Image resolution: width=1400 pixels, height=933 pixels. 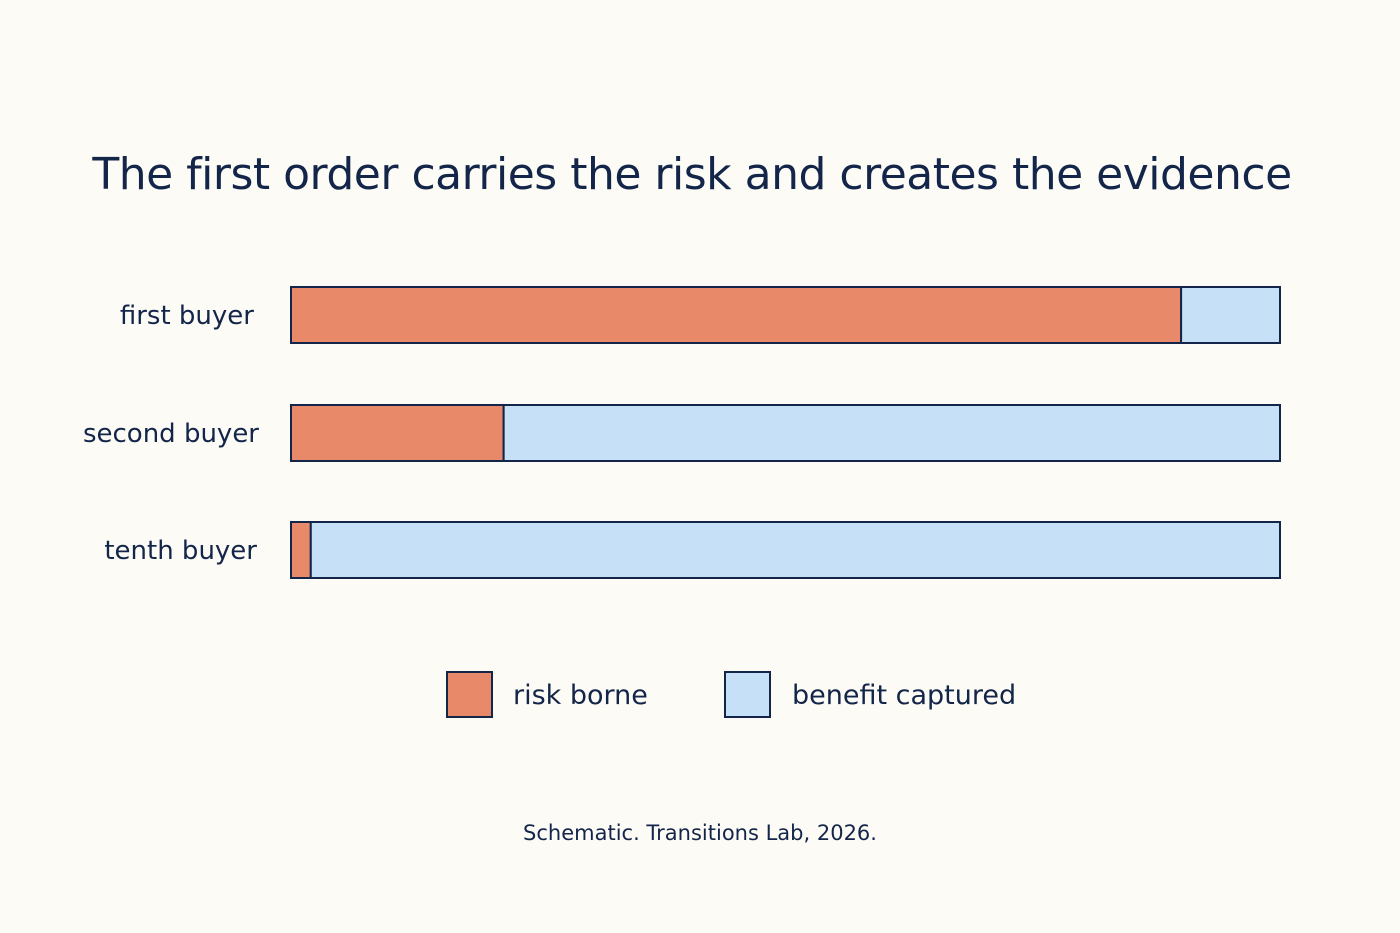 What do you see at coordinates (301, 550) in the screenshot?
I see `bar-segment-risk-borne-tenth-buyer` at bounding box center [301, 550].